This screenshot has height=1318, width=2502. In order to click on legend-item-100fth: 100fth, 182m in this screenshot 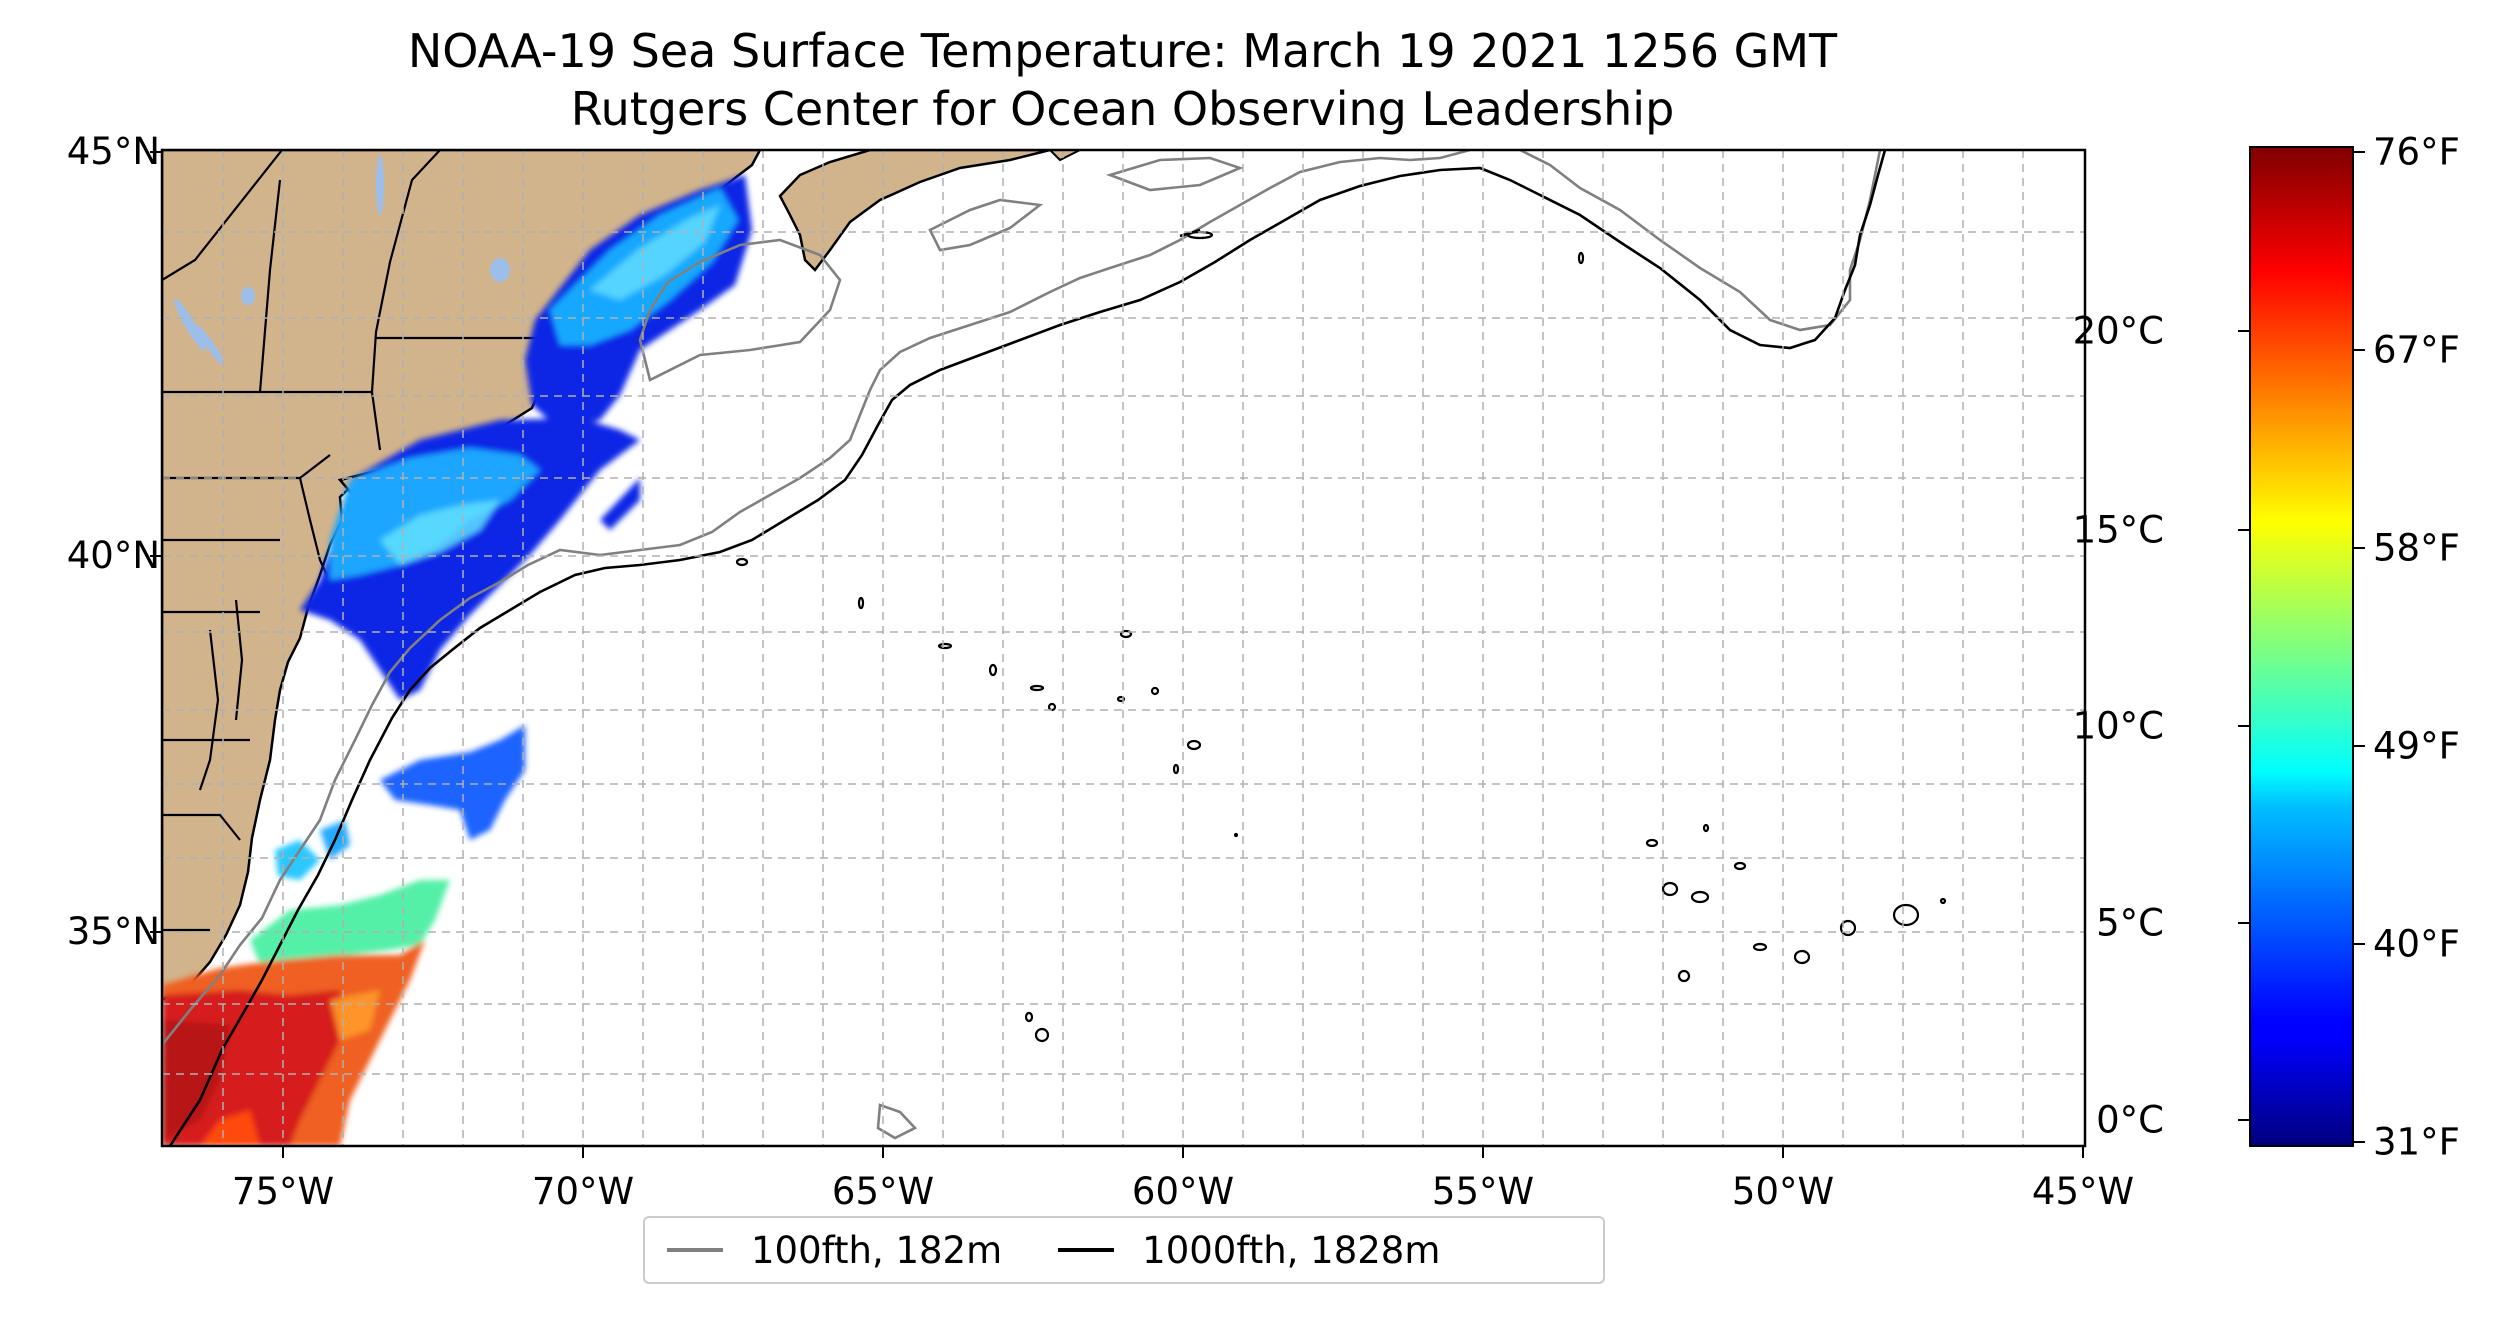, I will do `click(823, 1250)`.